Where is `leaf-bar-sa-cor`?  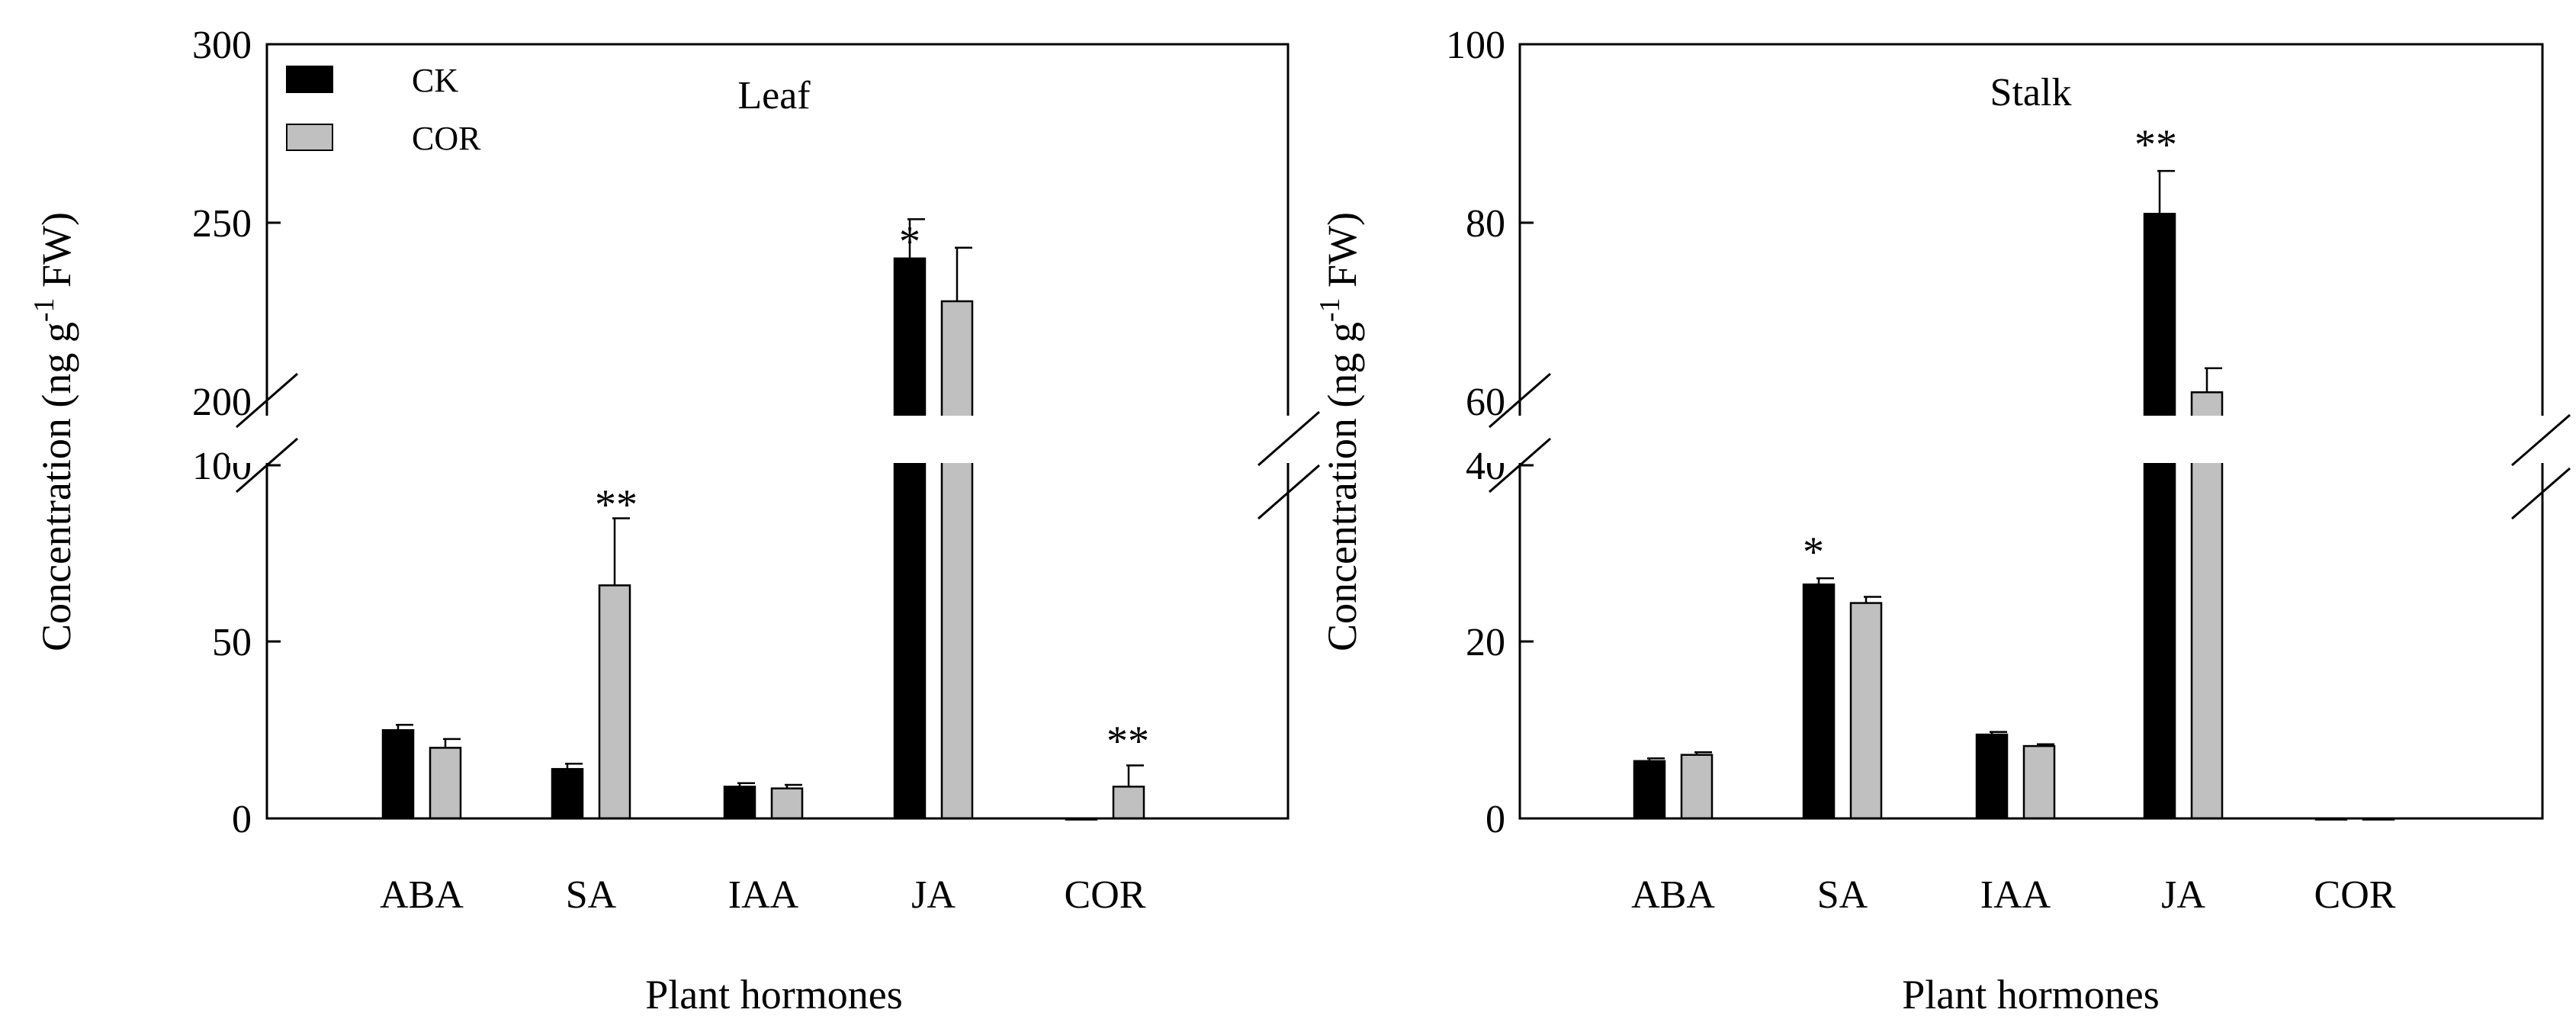 leaf-bar-sa-cor is located at coordinates (614, 702).